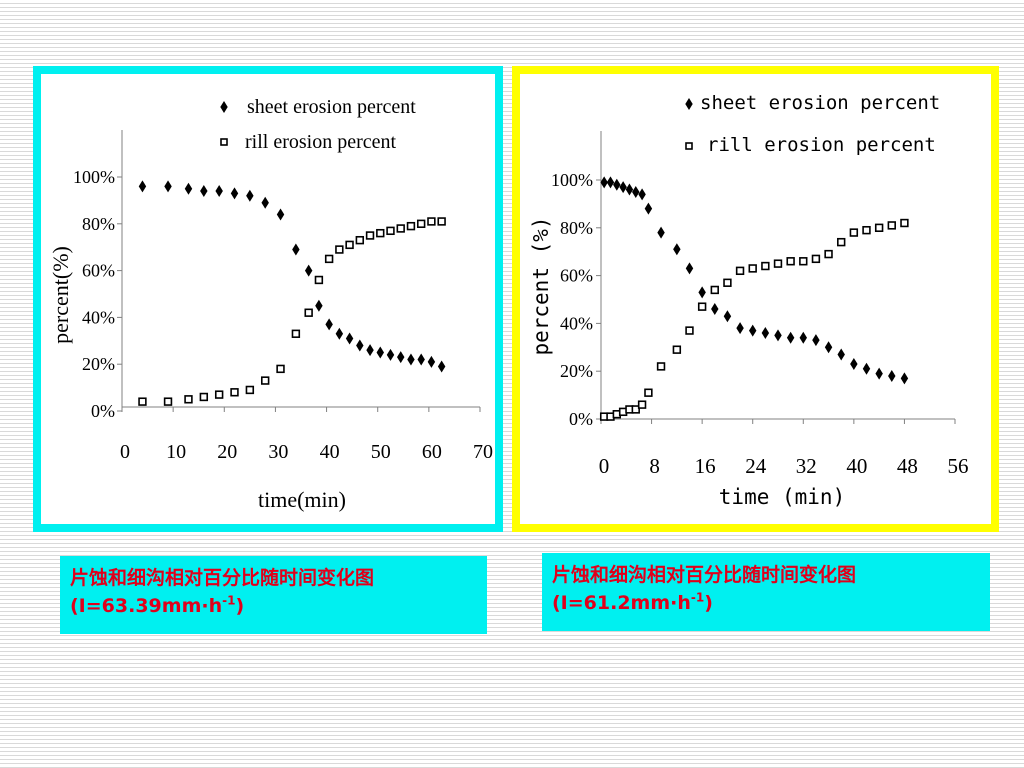 The height and width of the screenshot is (768, 1024). I want to click on x-tick-label: 48, so click(907, 466).